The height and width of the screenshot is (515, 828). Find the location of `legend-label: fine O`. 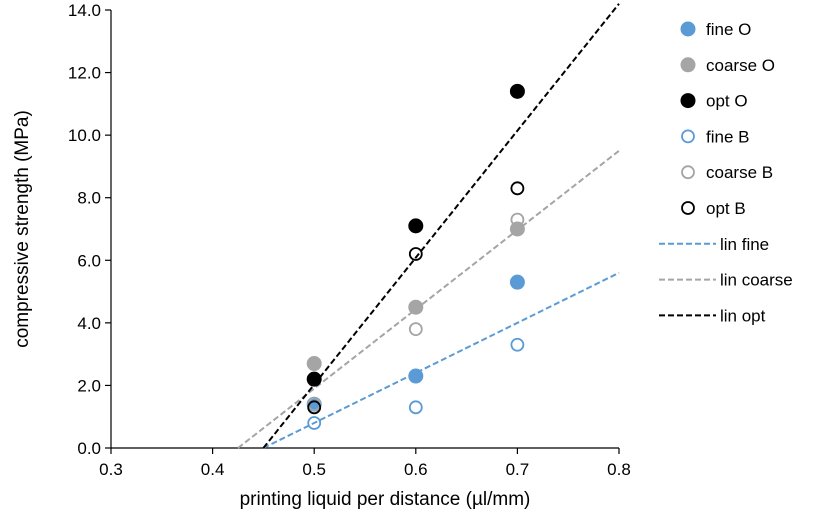

legend-label: fine O is located at coordinates (728, 29).